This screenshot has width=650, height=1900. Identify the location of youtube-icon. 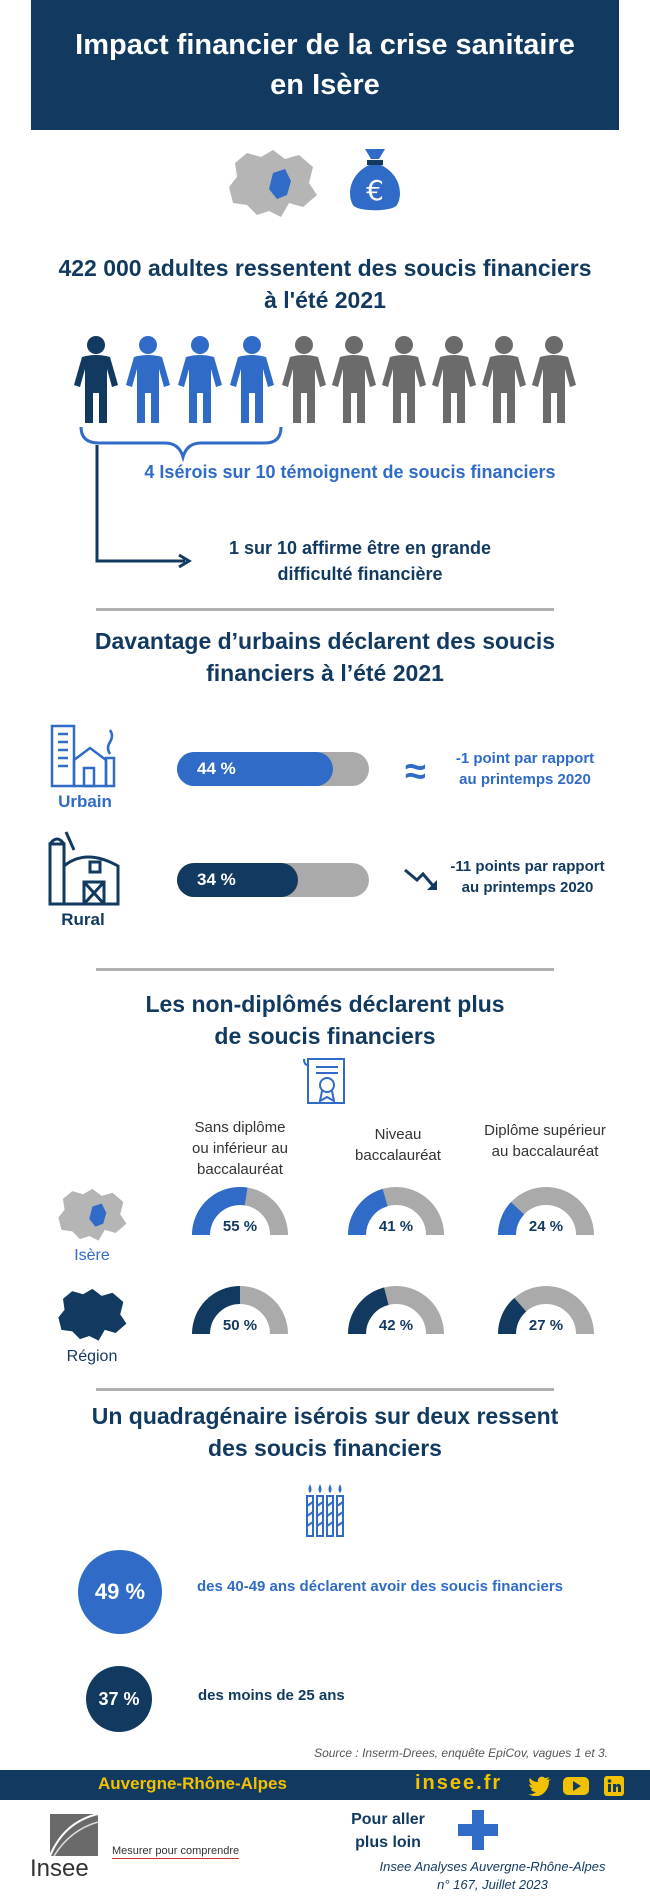
(576, 1786).